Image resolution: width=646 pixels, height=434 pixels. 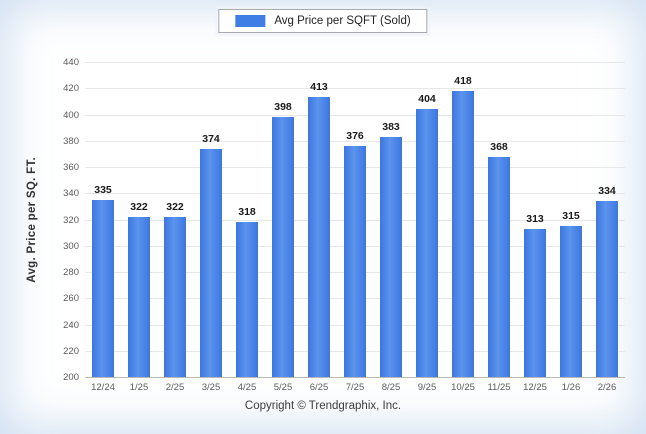 I want to click on y-axis-title: Avg. Price per SQ. FT., so click(x=32, y=219).